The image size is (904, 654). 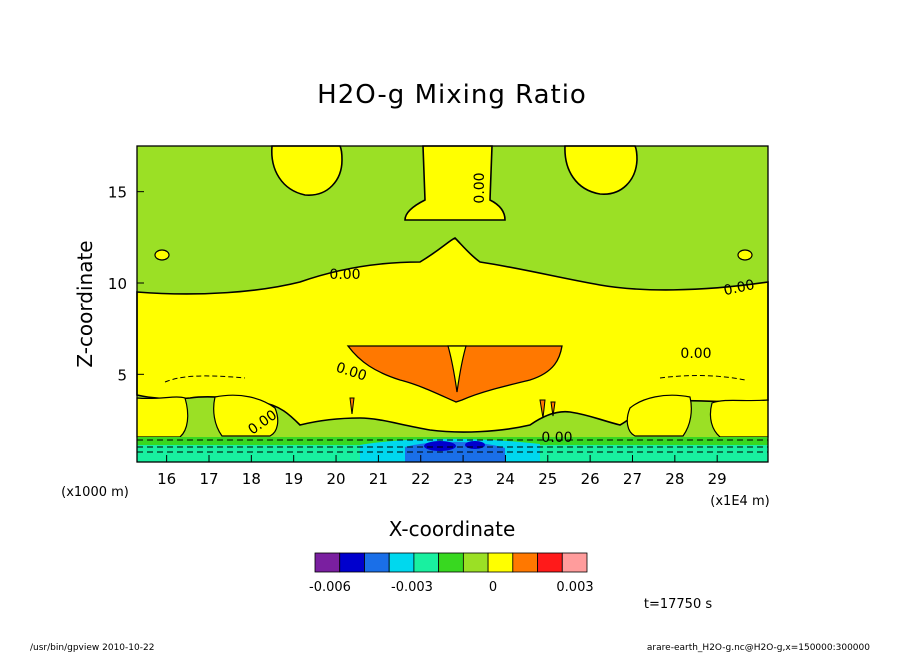 What do you see at coordinates (166, 479) in the screenshot?
I see `x-tick-label: 16` at bounding box center [166, 479].